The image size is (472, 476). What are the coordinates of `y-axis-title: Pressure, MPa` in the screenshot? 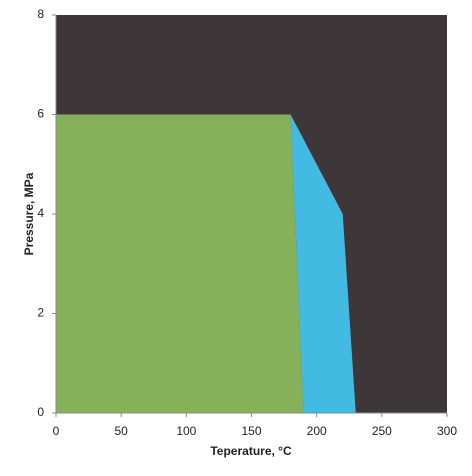 It's located at (29, 213).